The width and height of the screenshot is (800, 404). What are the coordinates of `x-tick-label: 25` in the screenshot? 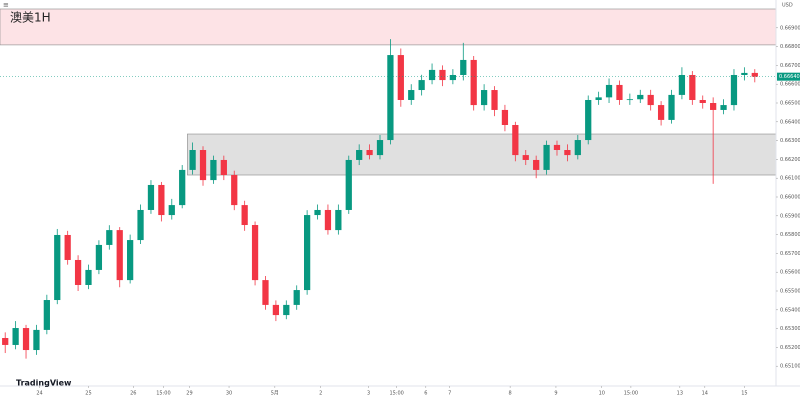 It's located at (88, 394).